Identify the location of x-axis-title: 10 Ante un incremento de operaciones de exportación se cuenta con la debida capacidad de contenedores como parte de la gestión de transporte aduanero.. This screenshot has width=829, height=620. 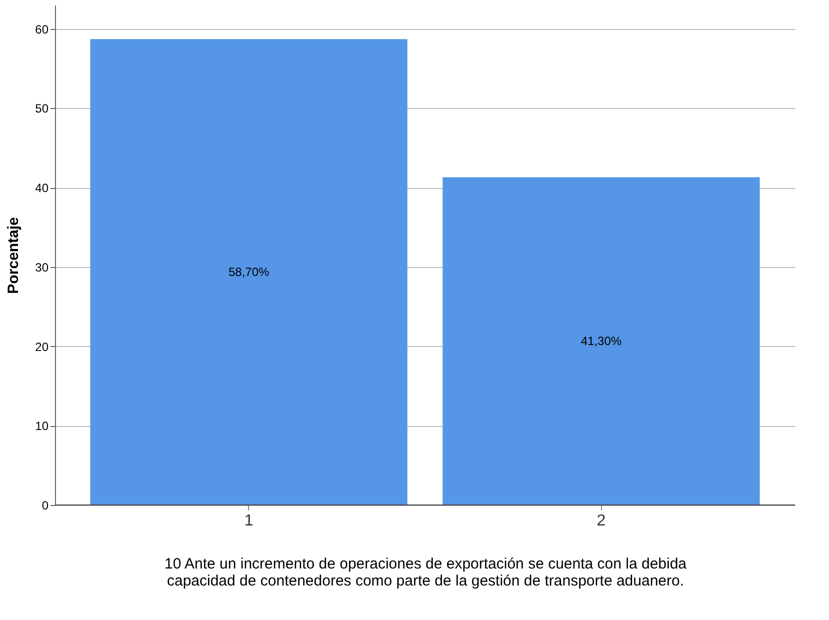
(426, 573).